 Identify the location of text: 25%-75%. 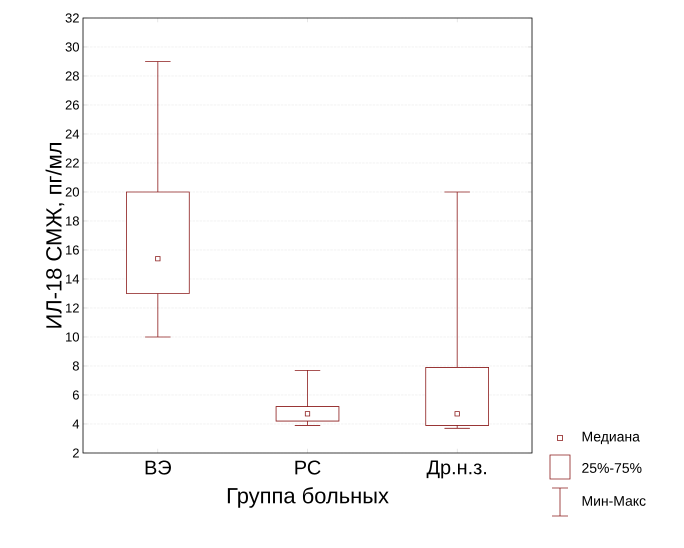
(612, 468).